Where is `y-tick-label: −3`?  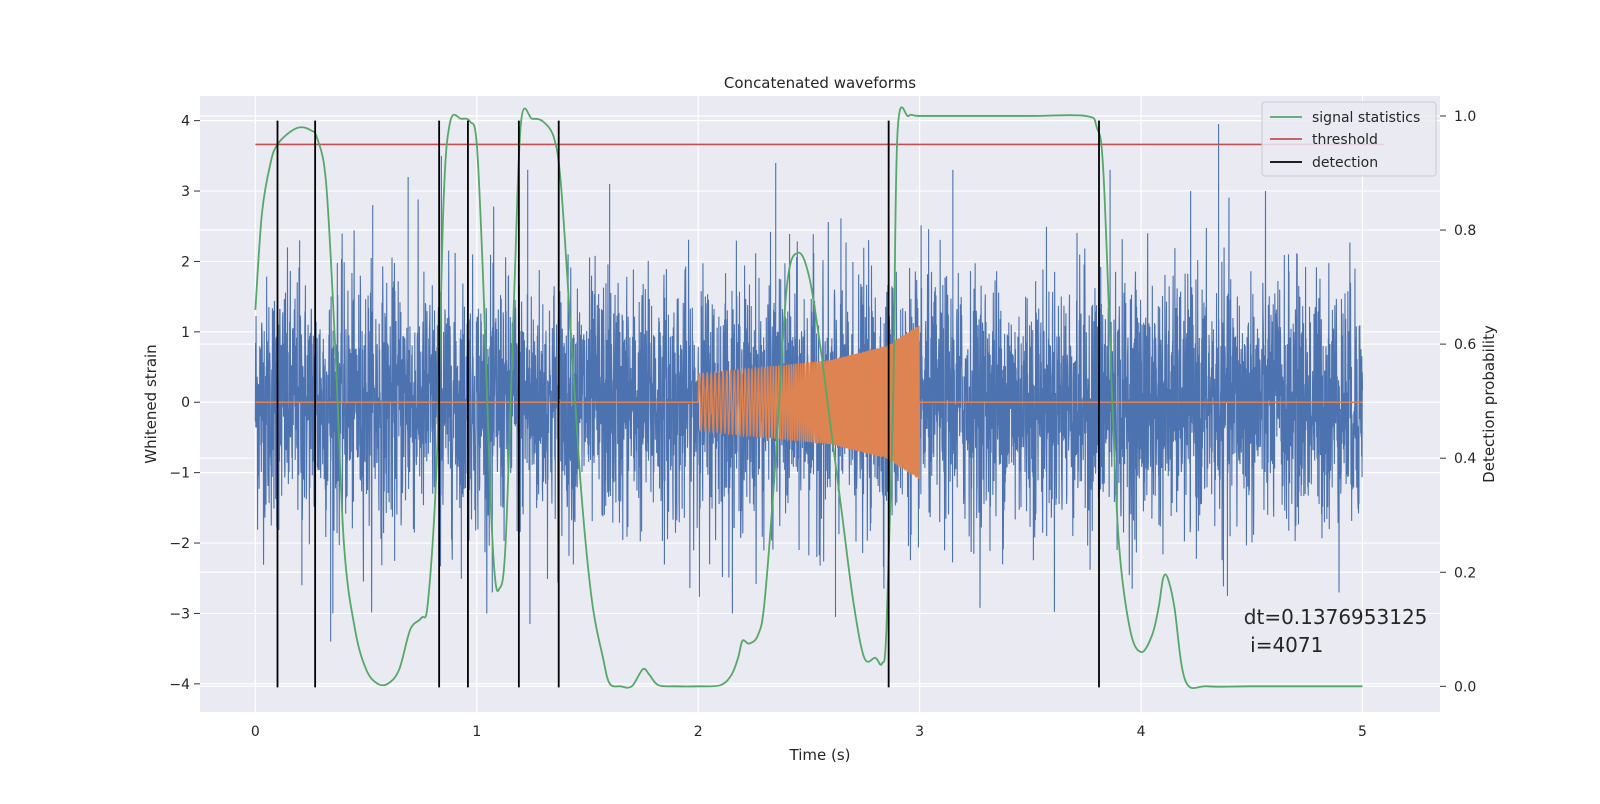 y-tick-label: −3 is located at coordinates (179, 614).